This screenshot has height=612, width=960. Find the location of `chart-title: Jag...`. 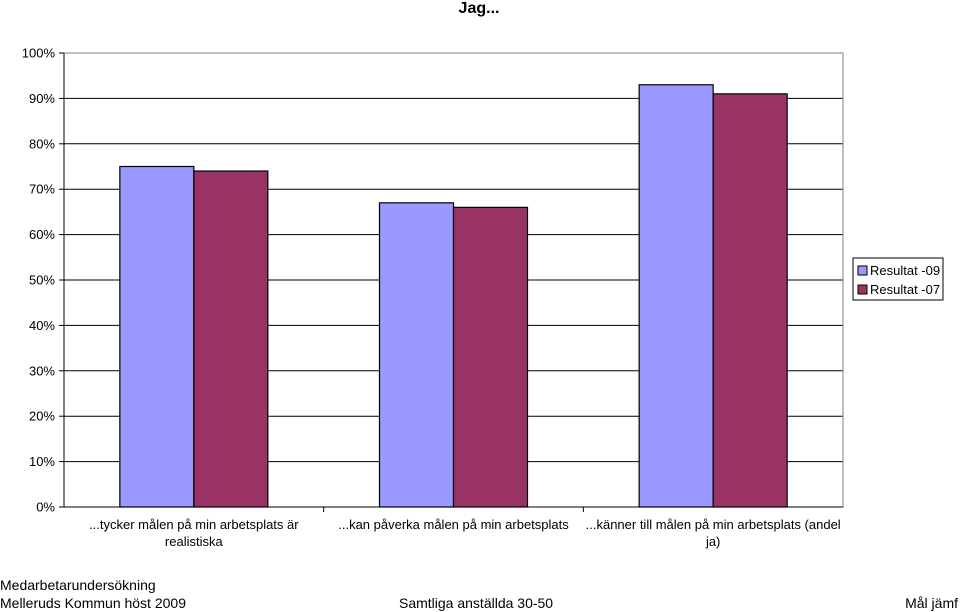

chart-title: Jag... is located at coordinates (479, 8).